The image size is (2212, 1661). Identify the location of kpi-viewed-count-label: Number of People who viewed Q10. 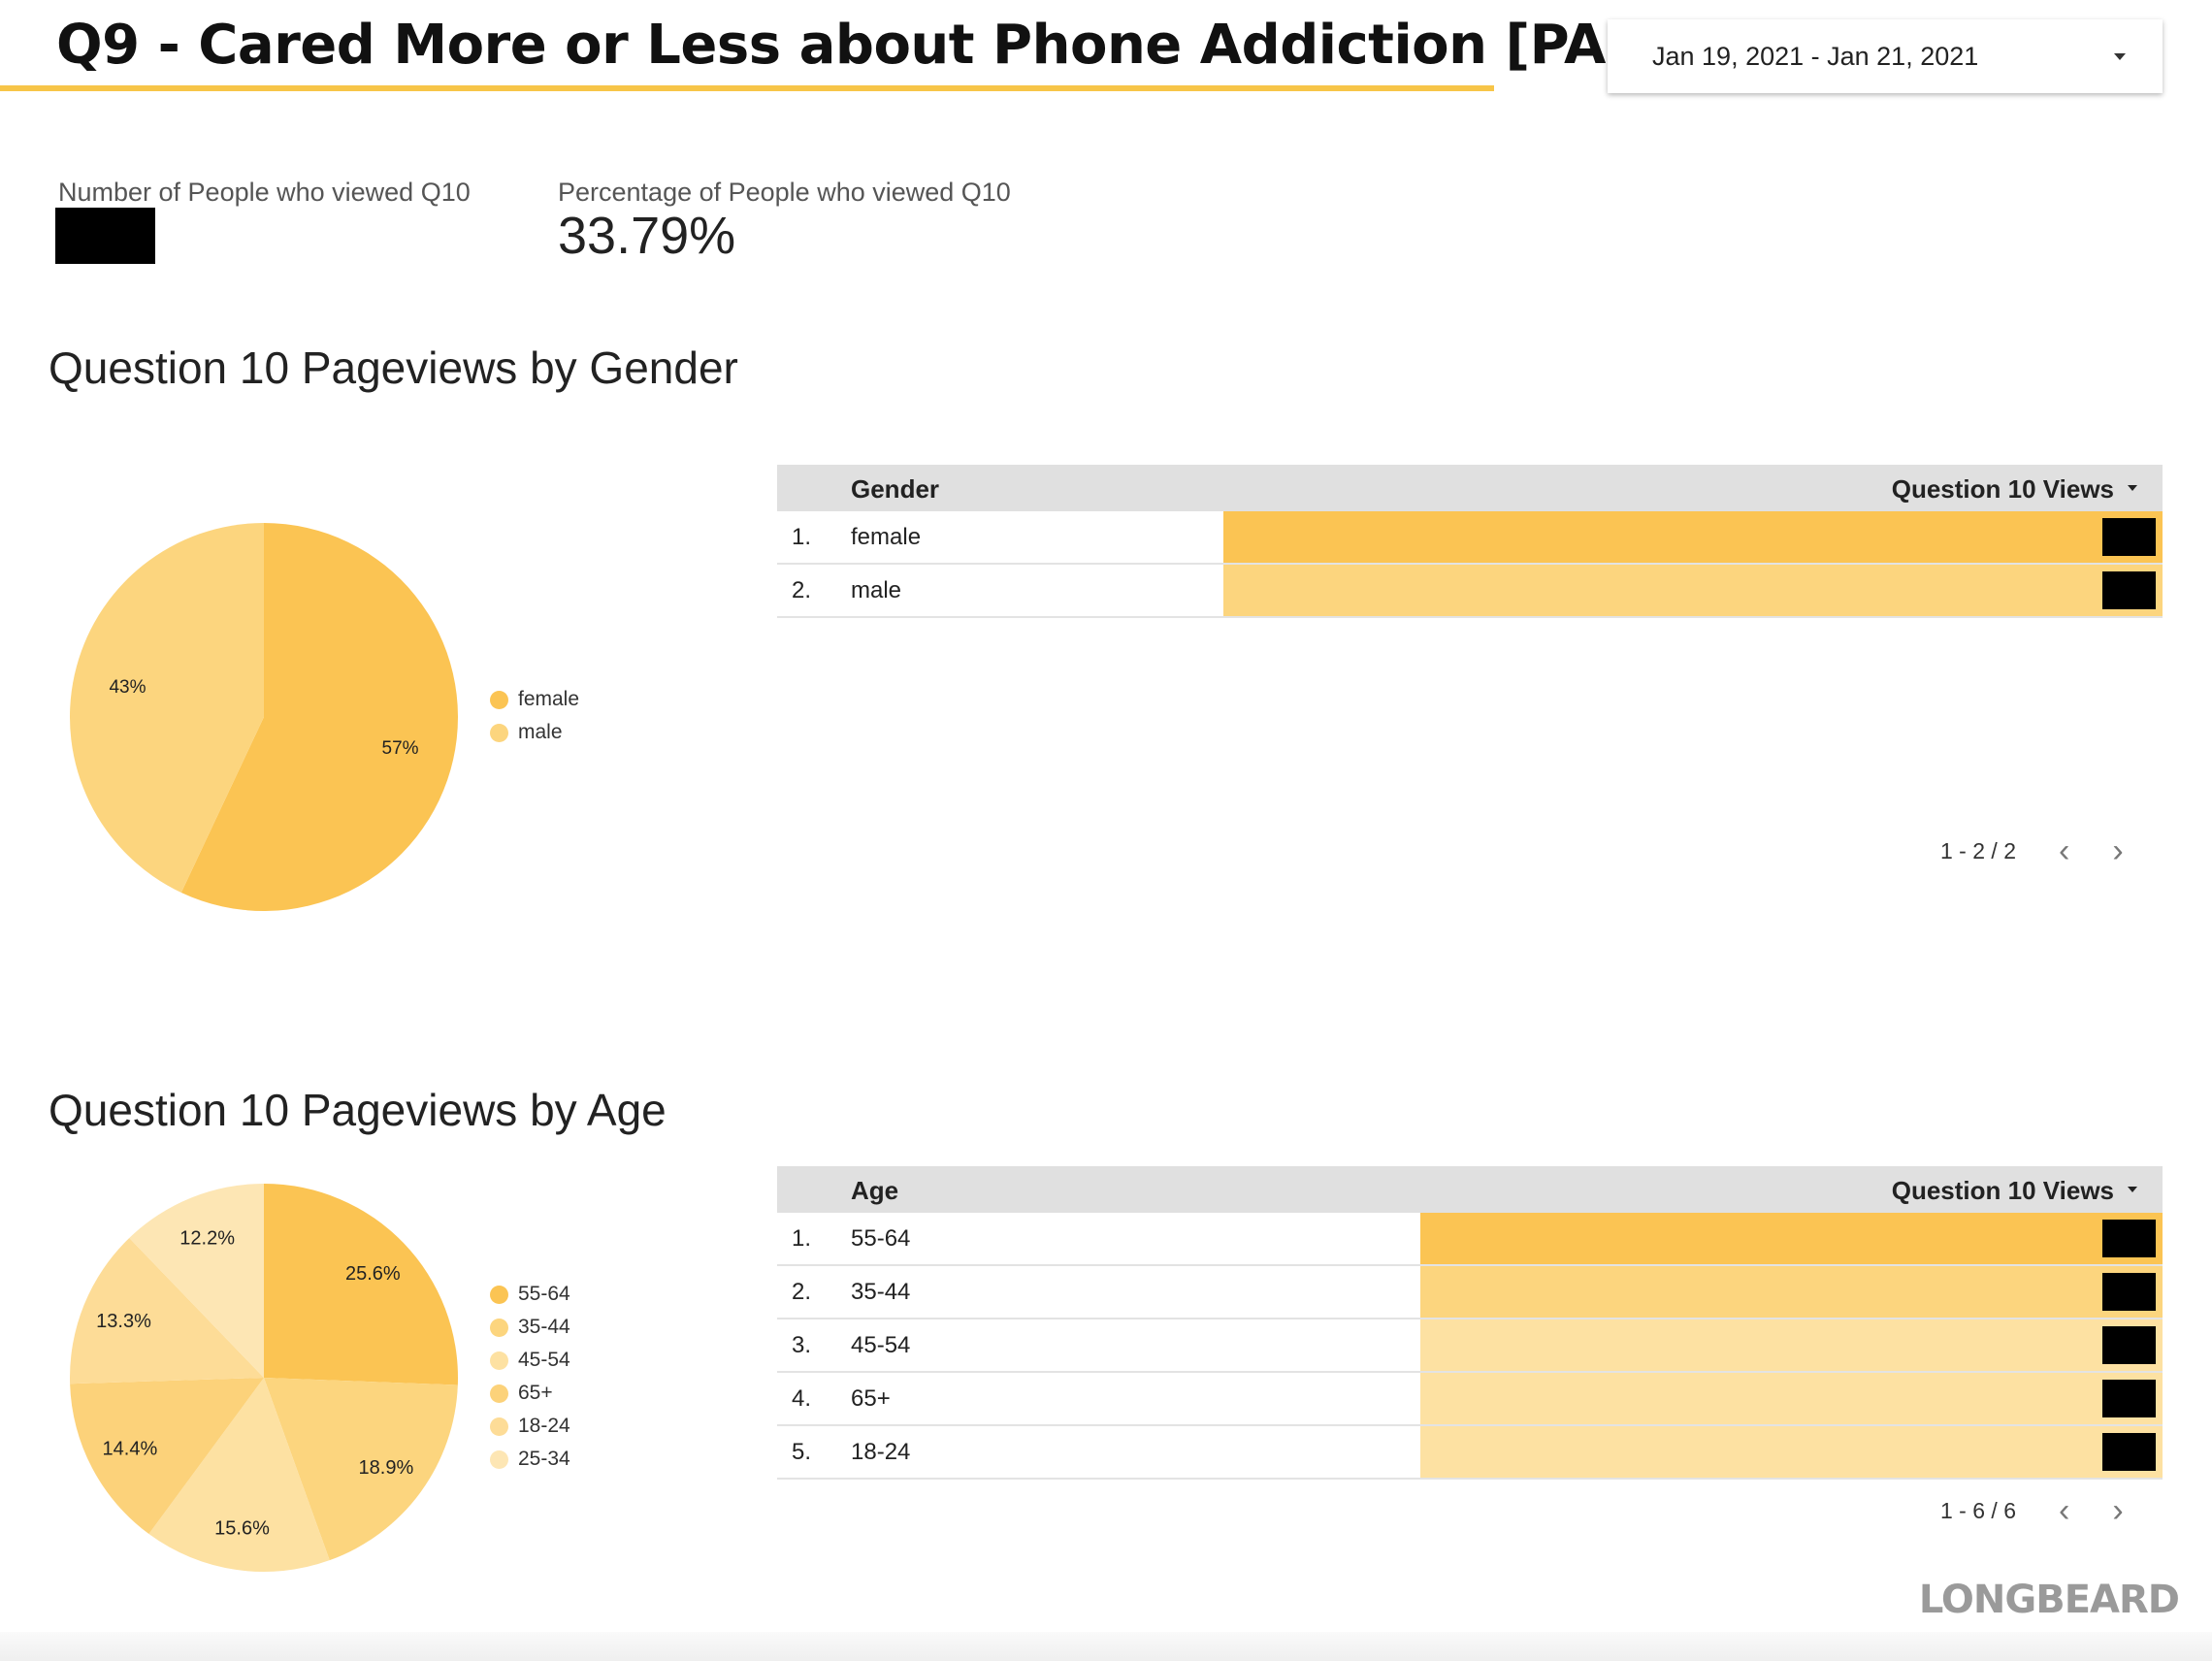
(264, 192).